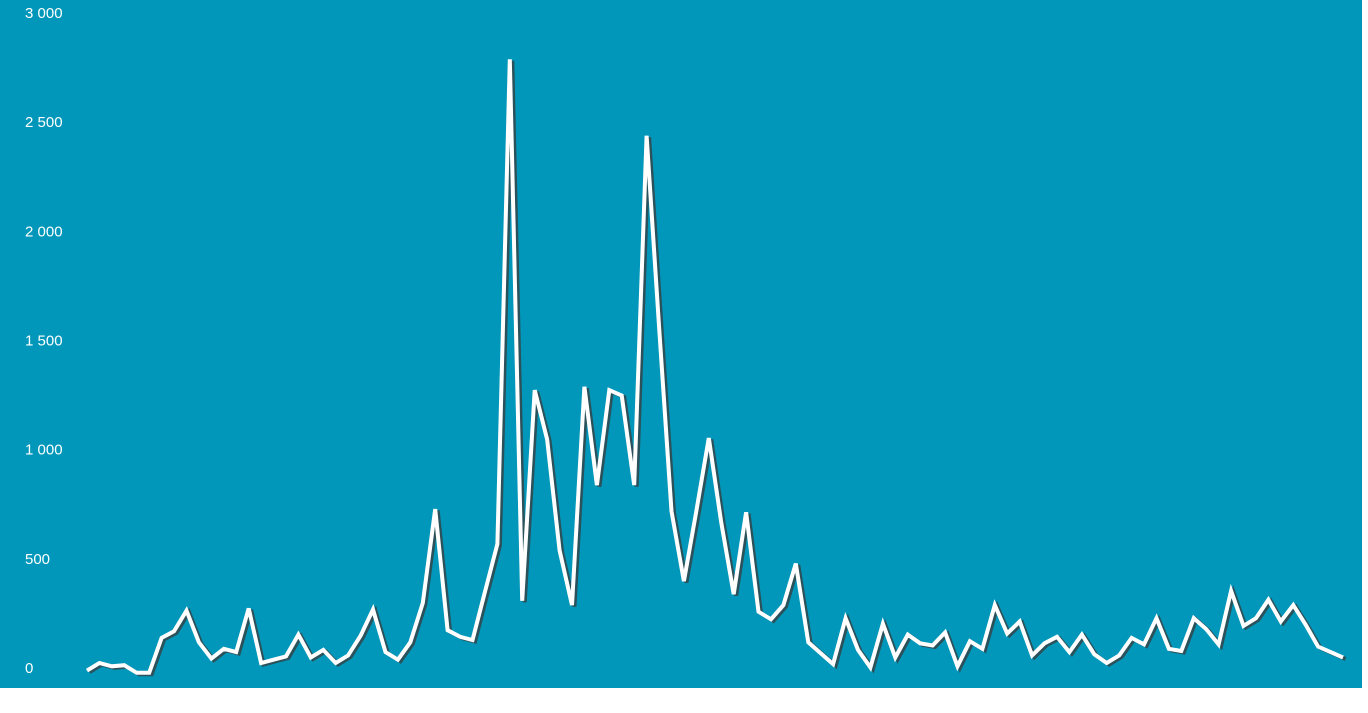  What do you see at coordinates (783, 696) in the screenshot?
I see `x-tick-label: 2016` at bounding box center [783, 696].